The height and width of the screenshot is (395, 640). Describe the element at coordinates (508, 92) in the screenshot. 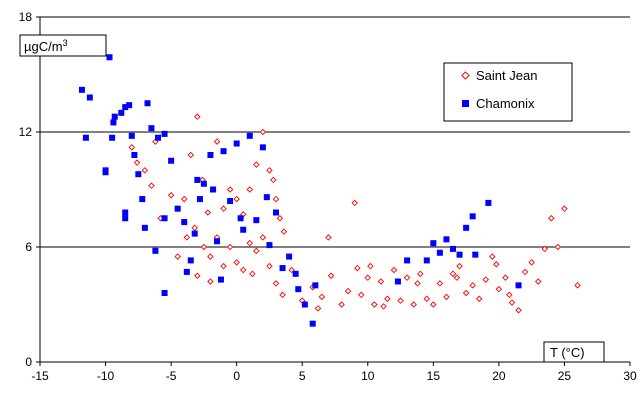

I see `legend: Saint Jean Chamonix` at that location.